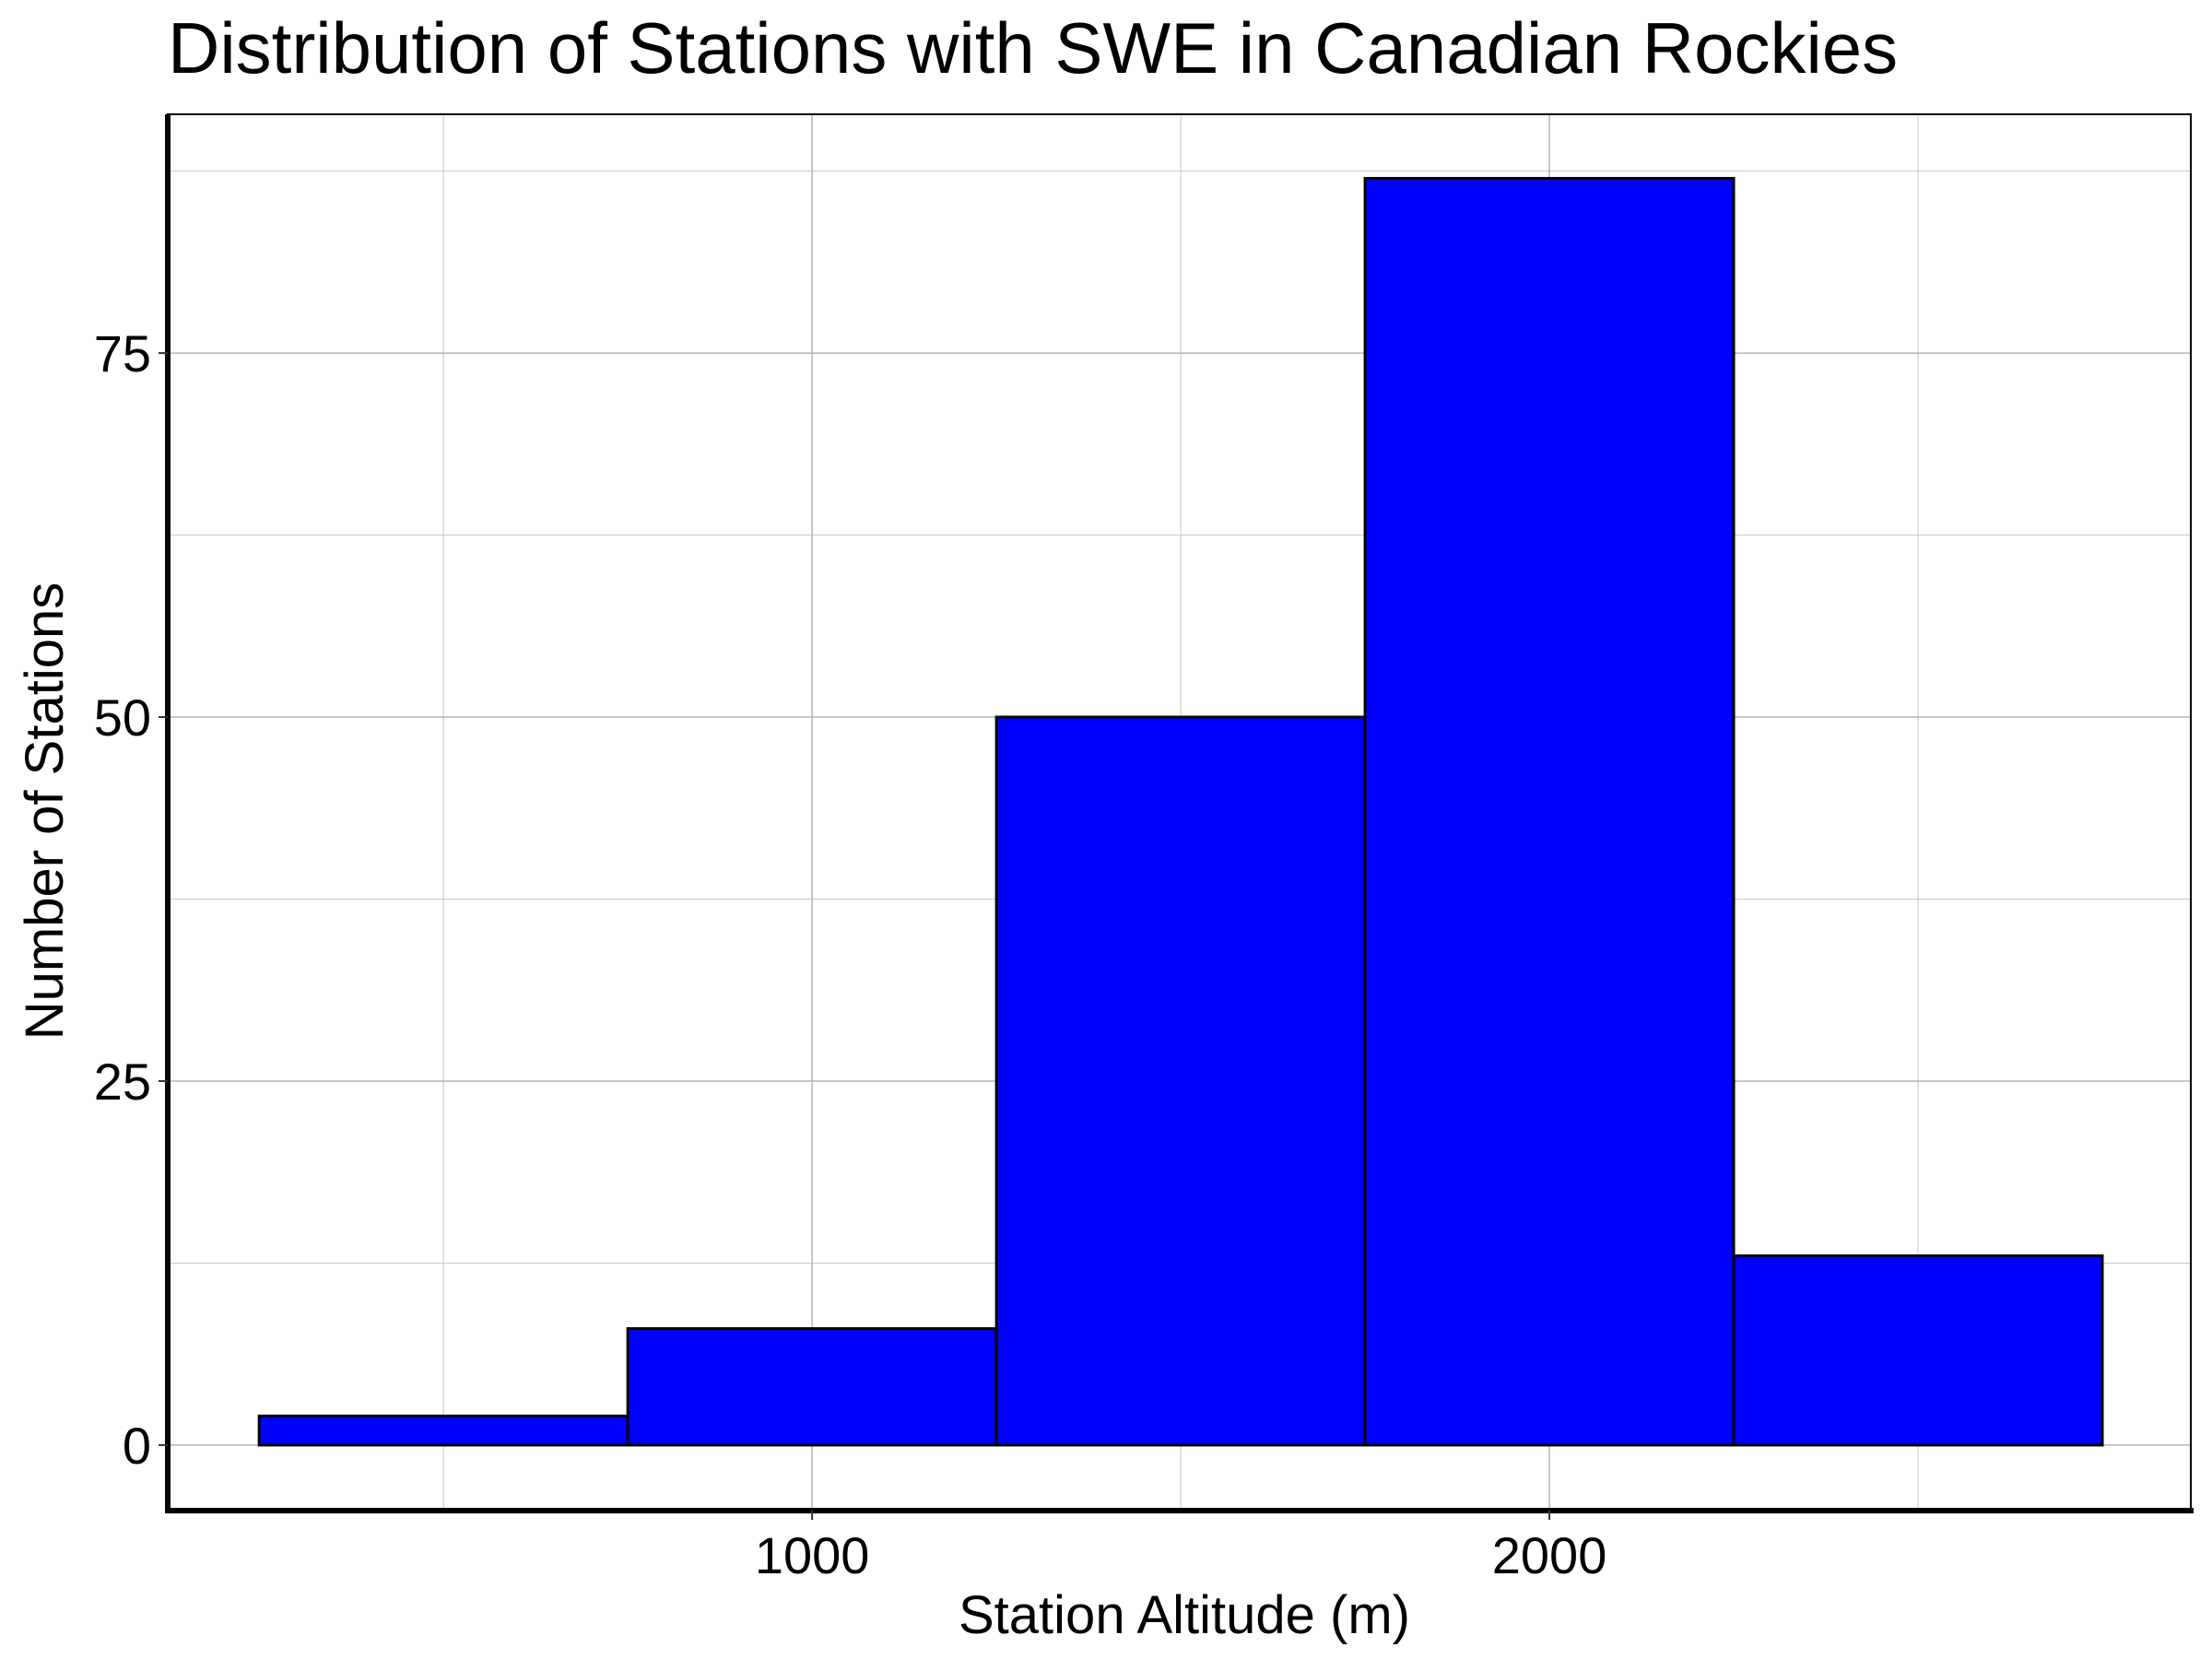 The height and width of the screenshot is (1659, 2212). What do you see at coordinates (812, 1555) in the screenshot?
I see `x-tick-label: 1000` at bounding box center [812, 1555].